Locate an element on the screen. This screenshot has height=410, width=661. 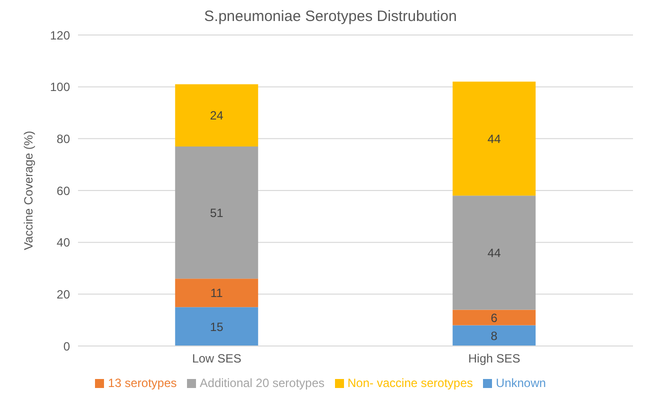
y-tick-label: 0 is located at coordinates (66, 346).